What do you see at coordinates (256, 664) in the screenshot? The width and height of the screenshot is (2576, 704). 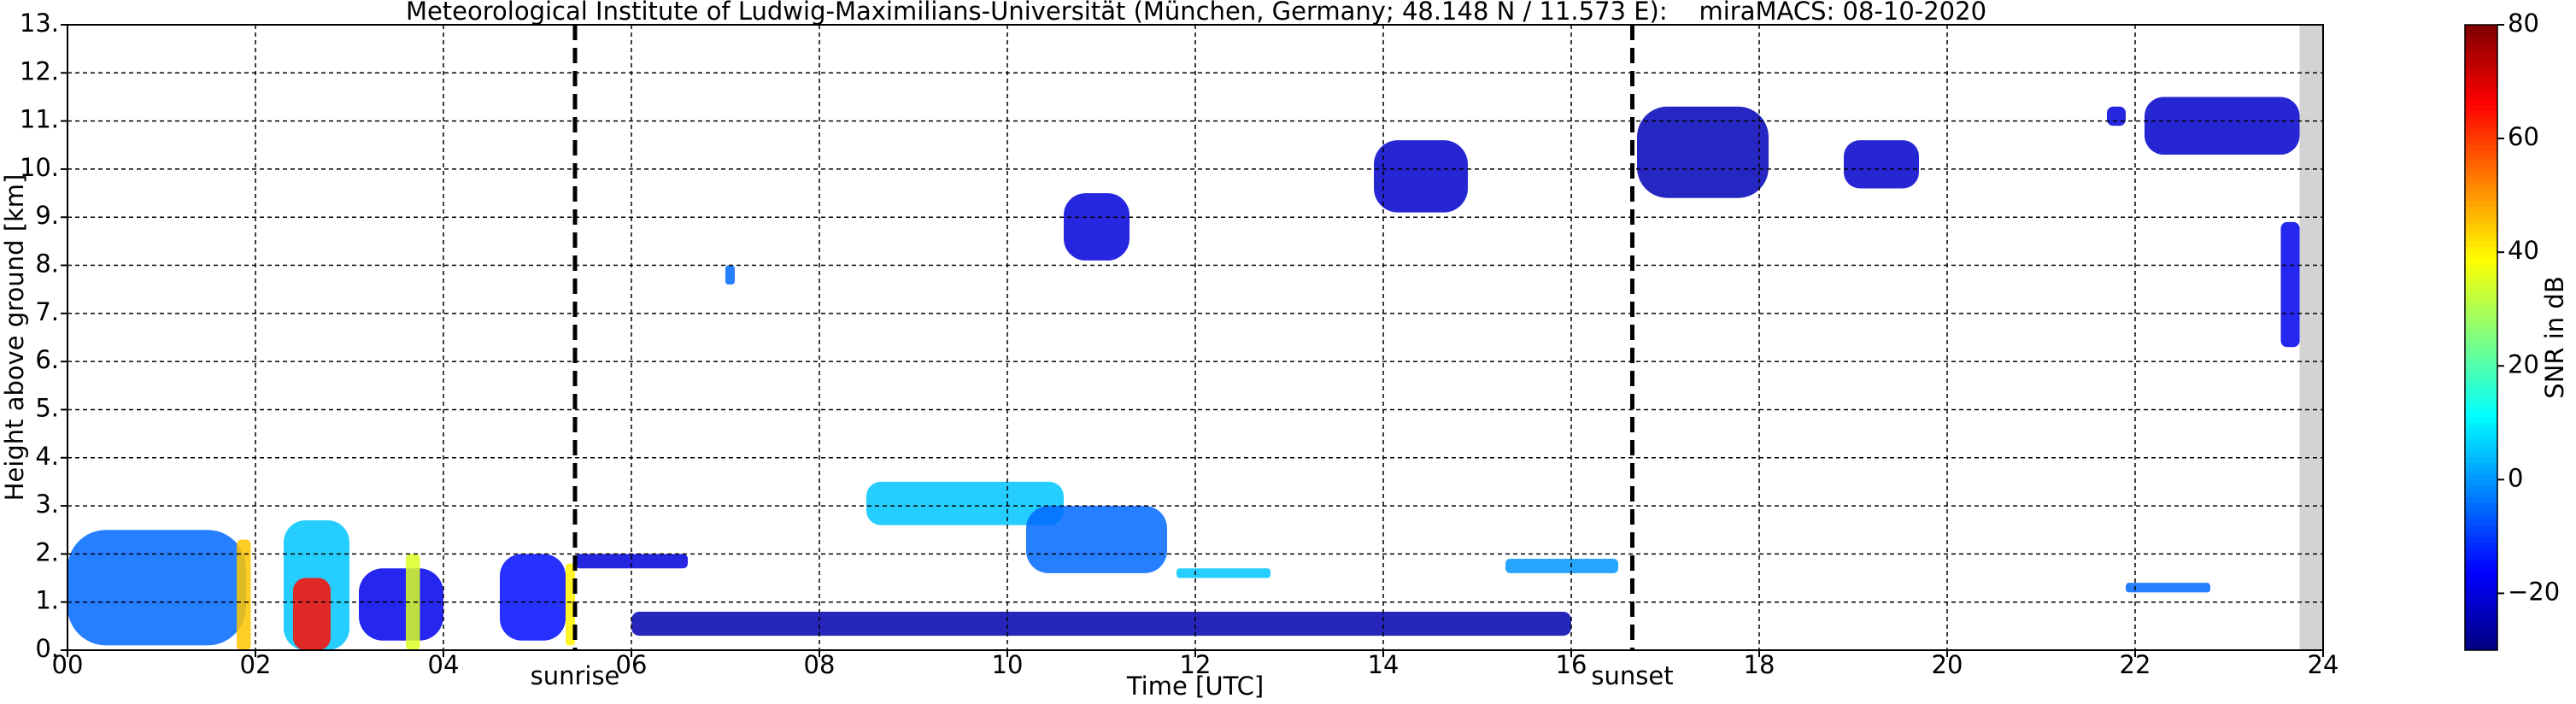 I see `x-tick-label: 02` at bounding box center [256, 664].